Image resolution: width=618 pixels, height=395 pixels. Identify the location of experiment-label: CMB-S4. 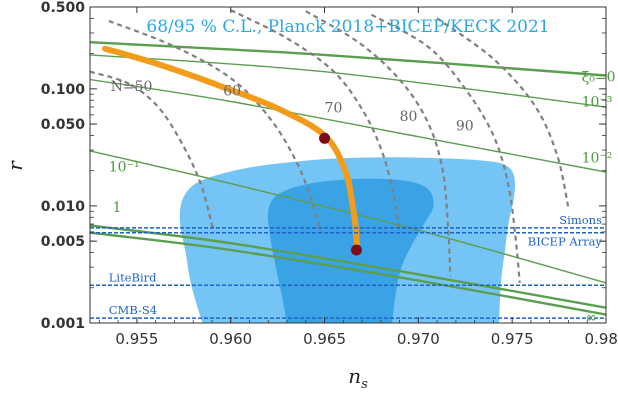
(133, 310).